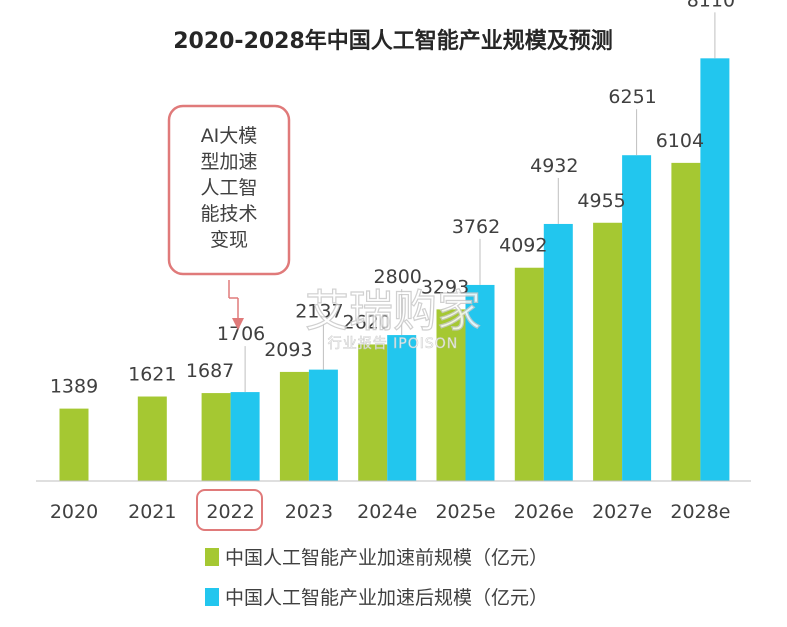  Describe the element at coordinates (238, 324) in the screenshot. I see `annotation-arrow-head` at that location.